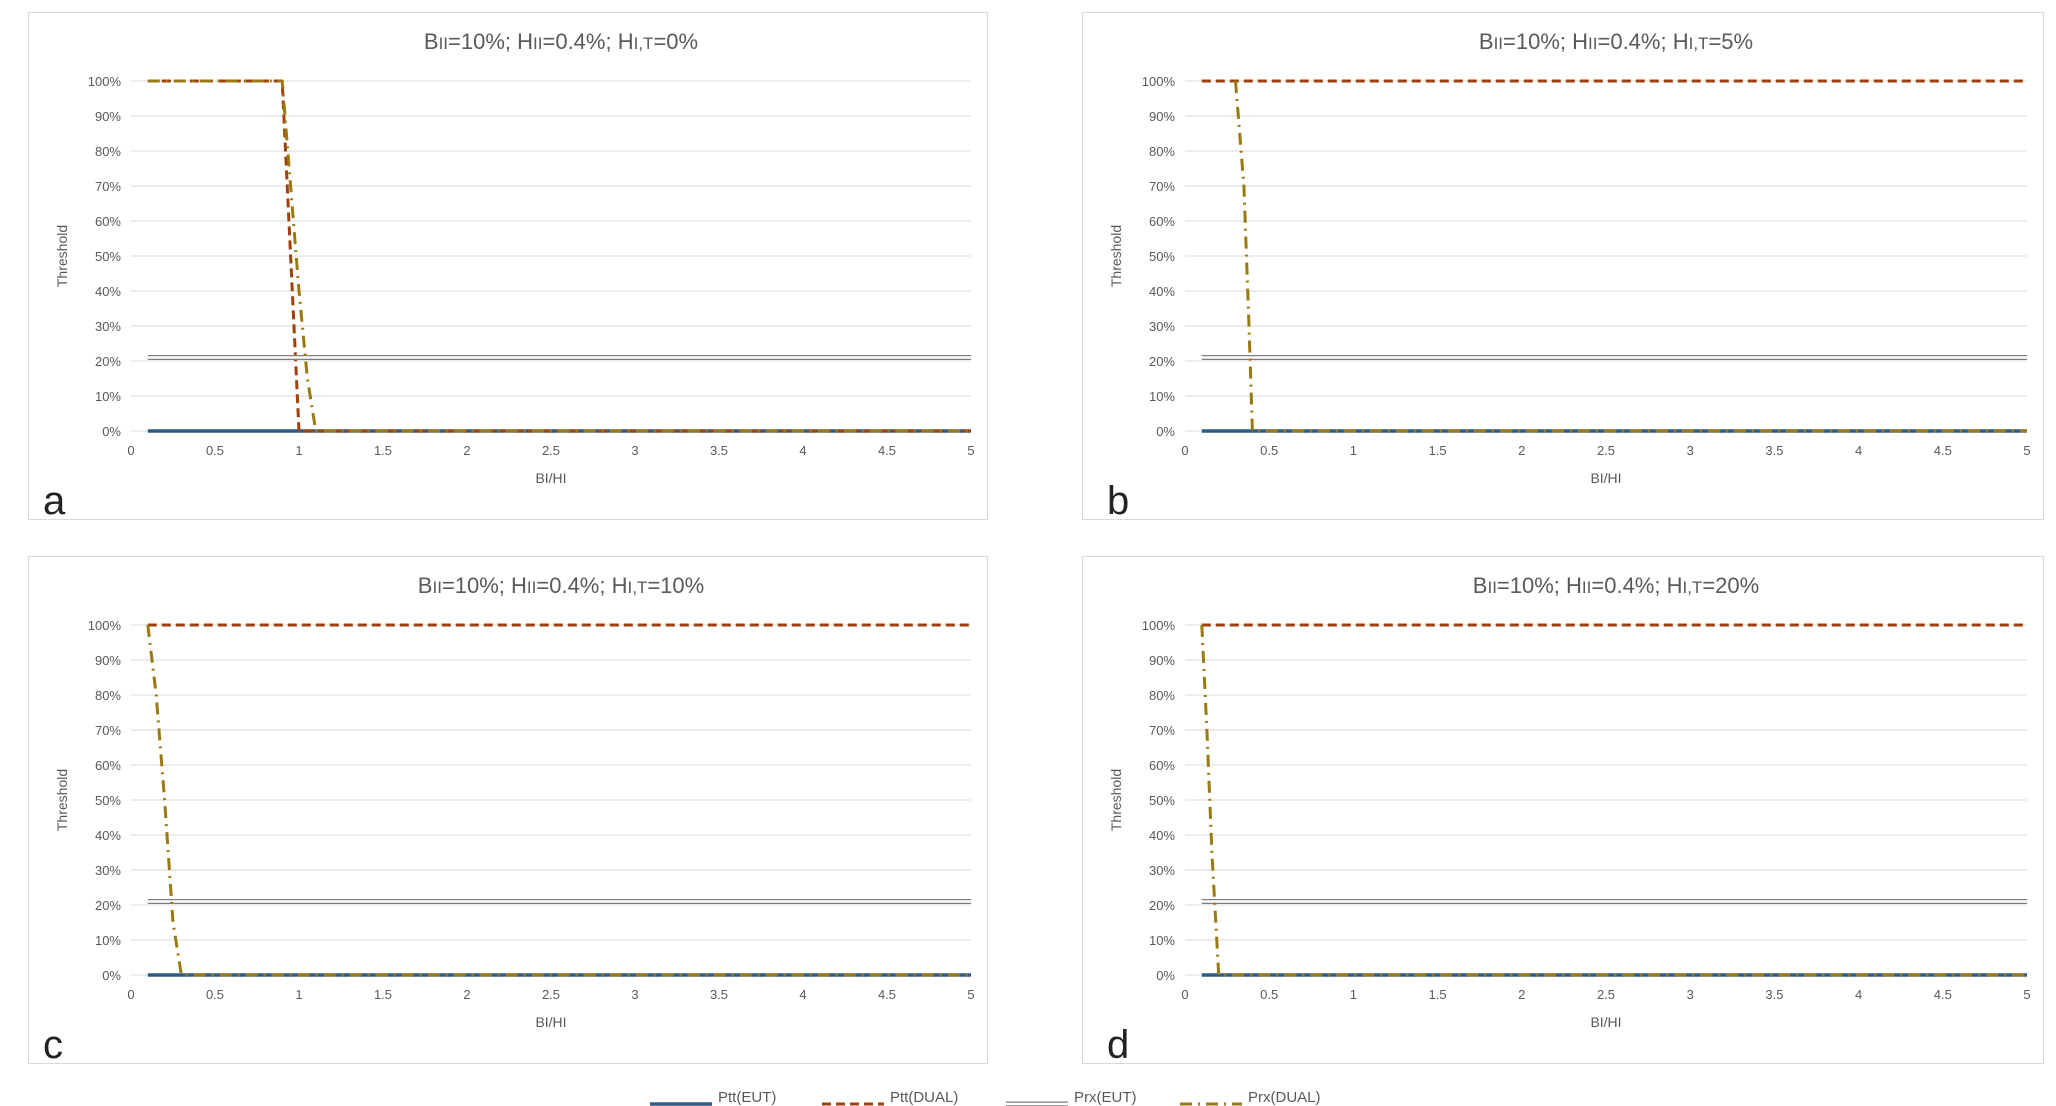 This screenshot has height=1106, width=2056. I want to click on chart-title: BII=10%; HII=0.4%; HI,T=0%, so click(561, 41).